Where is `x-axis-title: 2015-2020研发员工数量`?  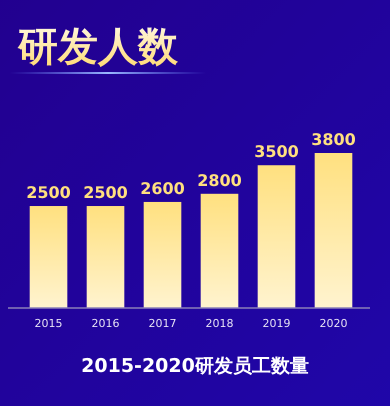 x-axis-title: 2015-2020研发员工数量 is located at coordinates (195, 366).